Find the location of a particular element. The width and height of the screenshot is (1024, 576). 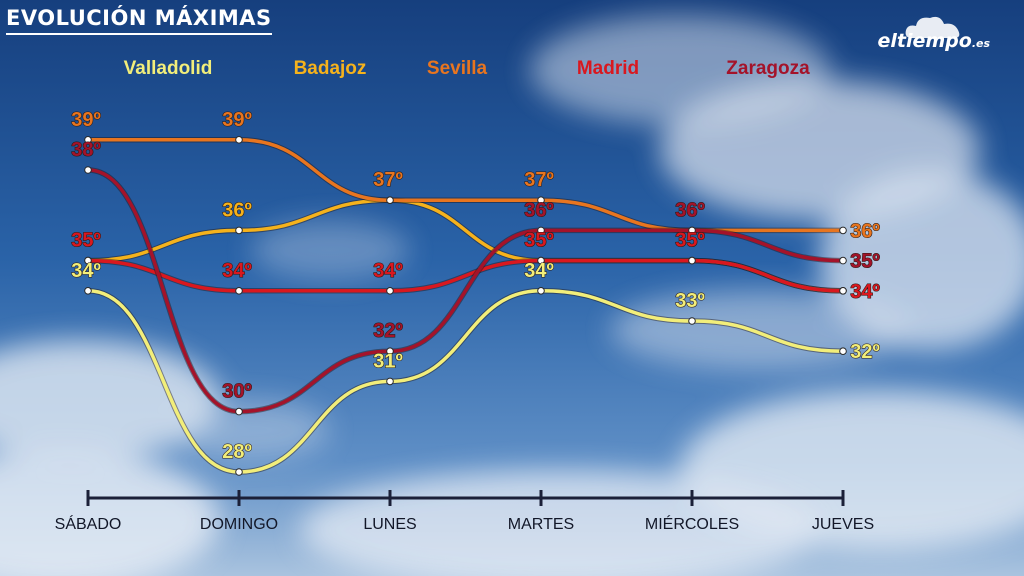

value-label-valladolid: 32º is located at coordinates (865, 352).